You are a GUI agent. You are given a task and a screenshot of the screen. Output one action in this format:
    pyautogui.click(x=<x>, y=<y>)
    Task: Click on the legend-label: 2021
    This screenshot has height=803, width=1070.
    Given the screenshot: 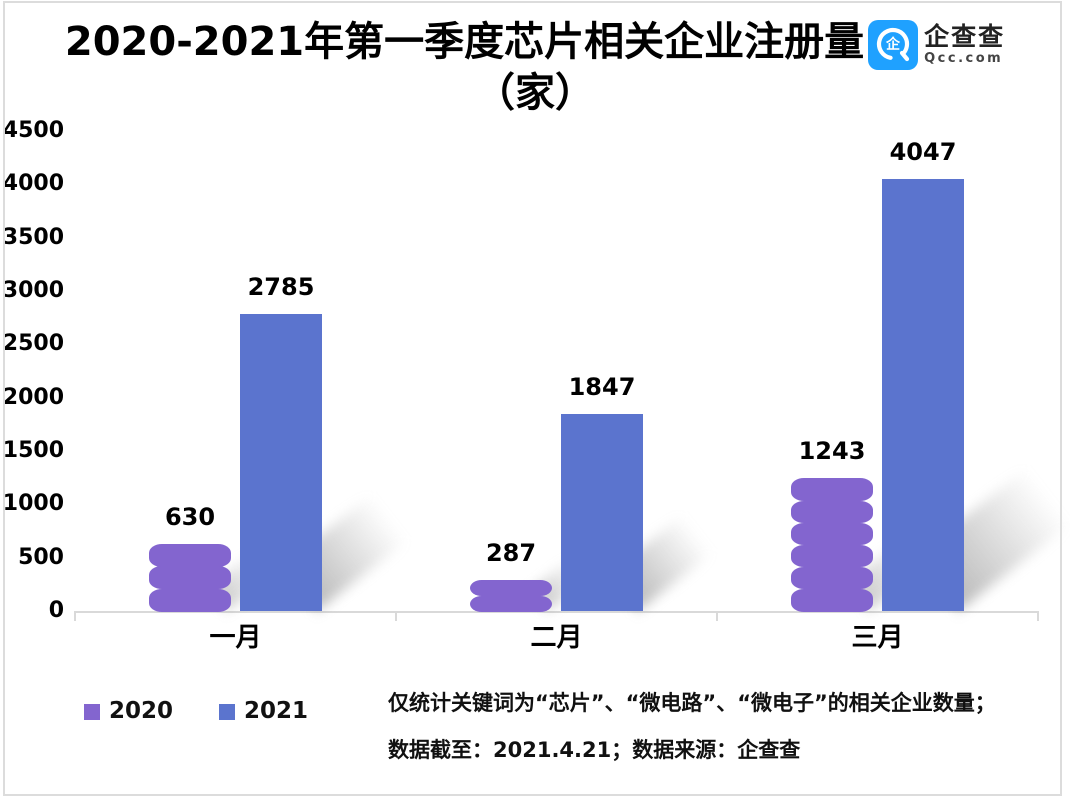 What is the action you would take?
    pyautogui.click(x=276, y=711)
    